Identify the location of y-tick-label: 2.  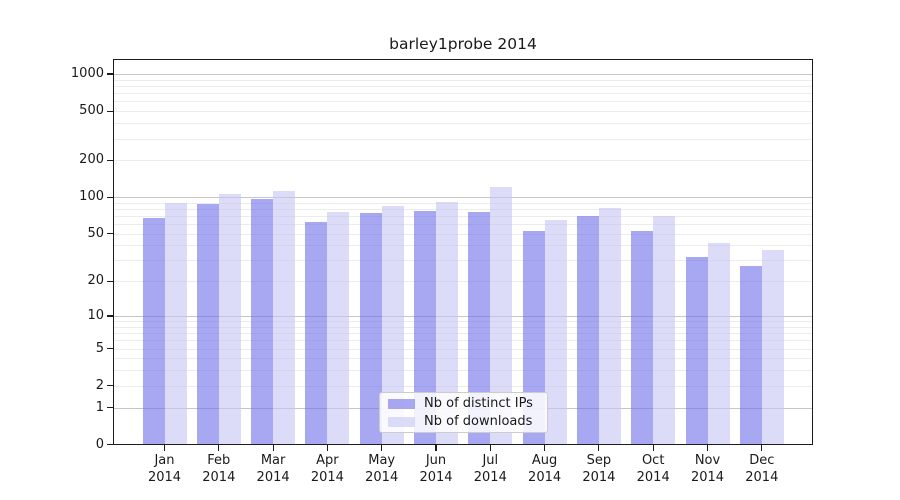
(99, 385).